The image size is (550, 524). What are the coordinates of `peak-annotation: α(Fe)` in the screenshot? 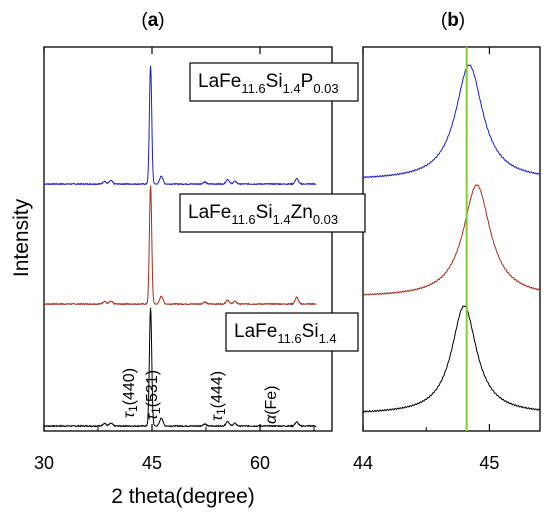 It's located at (271, 405).